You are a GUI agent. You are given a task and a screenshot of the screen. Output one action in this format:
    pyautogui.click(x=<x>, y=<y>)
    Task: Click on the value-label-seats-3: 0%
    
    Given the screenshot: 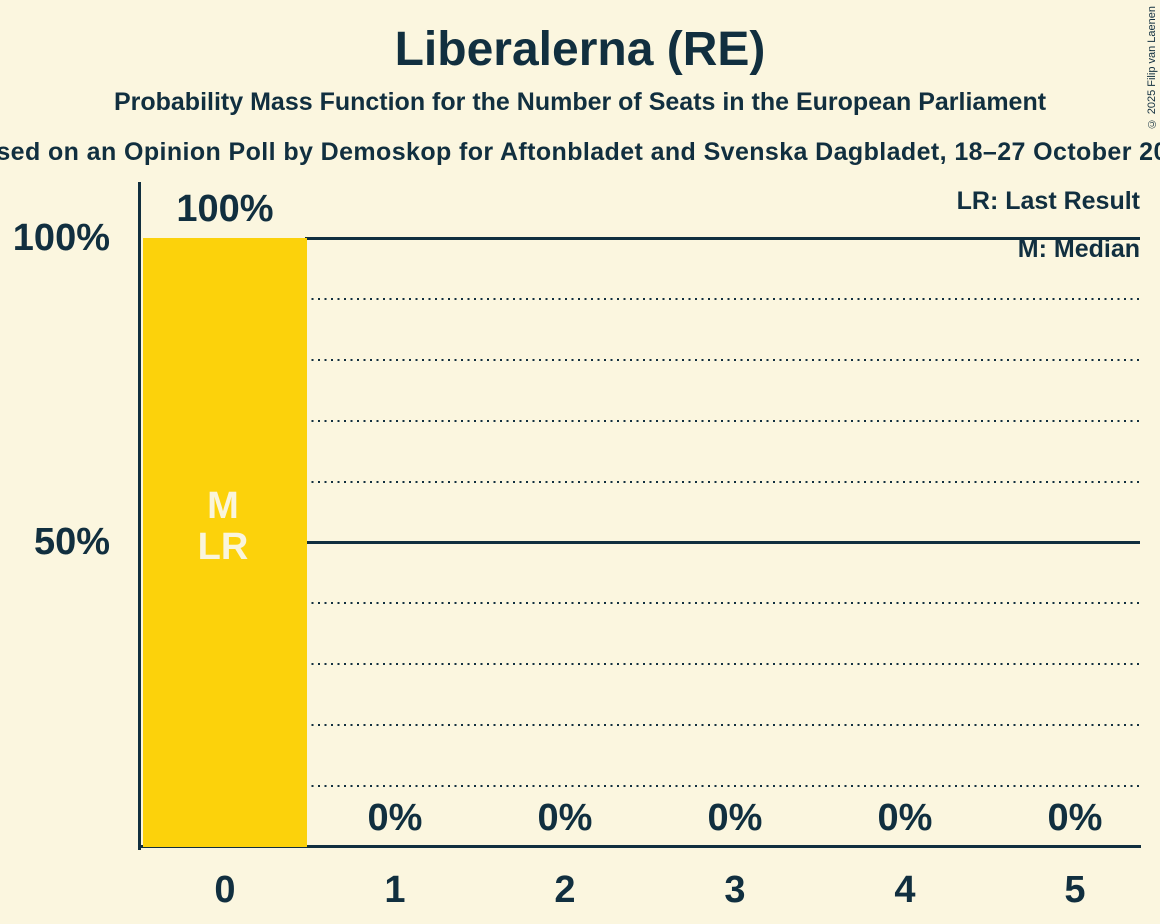 What is the action you would take?
    pyautogui.click(x=735, y=818)
    